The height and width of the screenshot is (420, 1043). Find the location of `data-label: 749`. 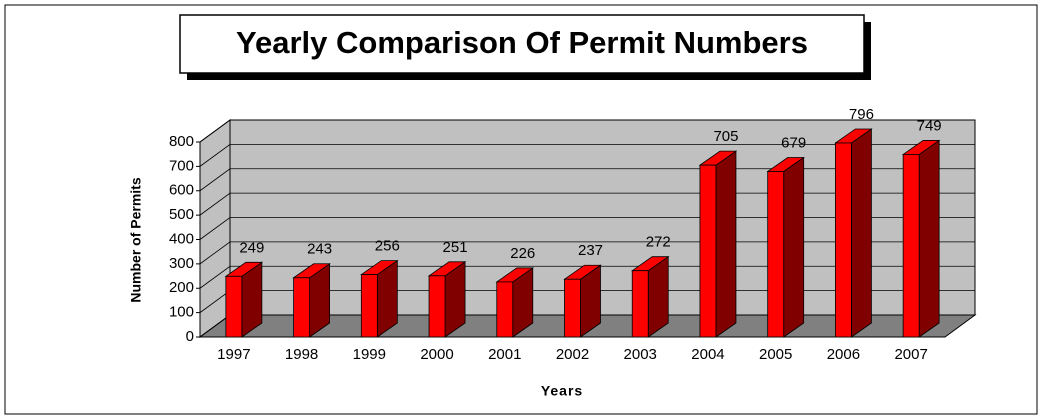

data-label: 749 is located at coordinates (929, 125).